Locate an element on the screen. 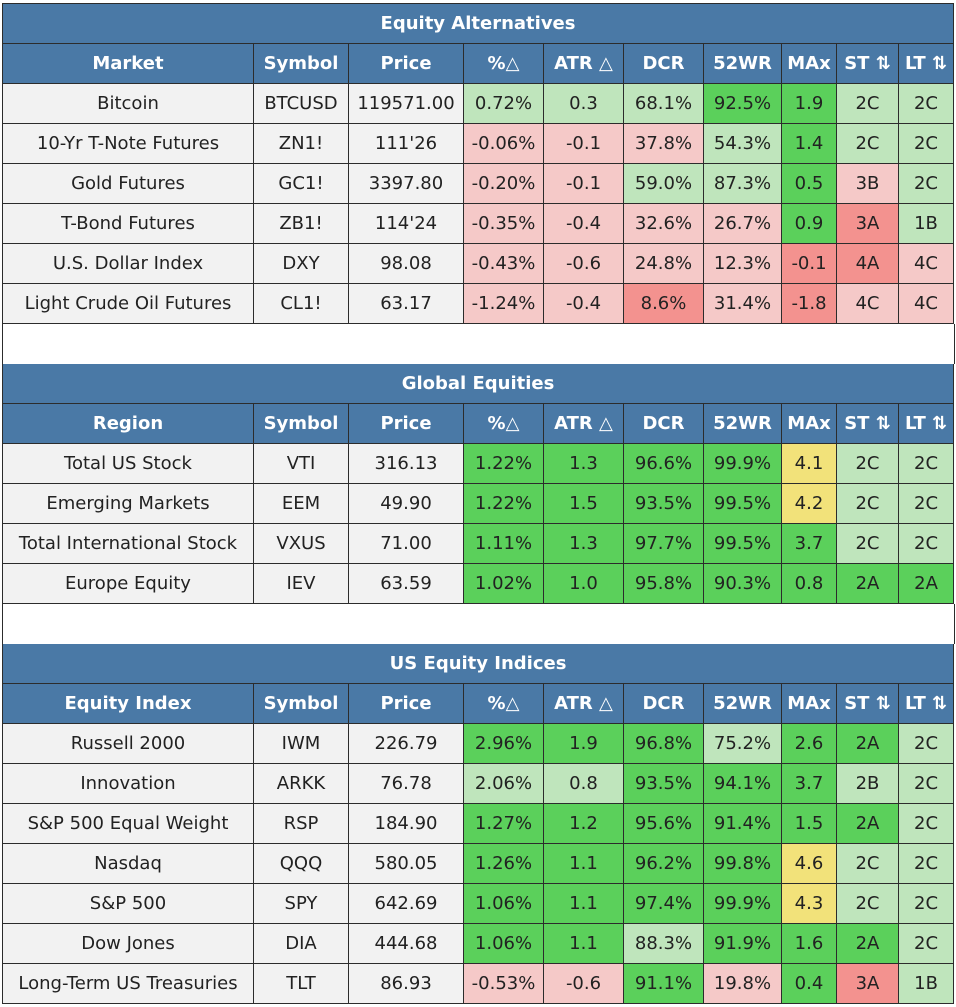  cell-pct-change: -0.53% is located at coordinates (503, 983).